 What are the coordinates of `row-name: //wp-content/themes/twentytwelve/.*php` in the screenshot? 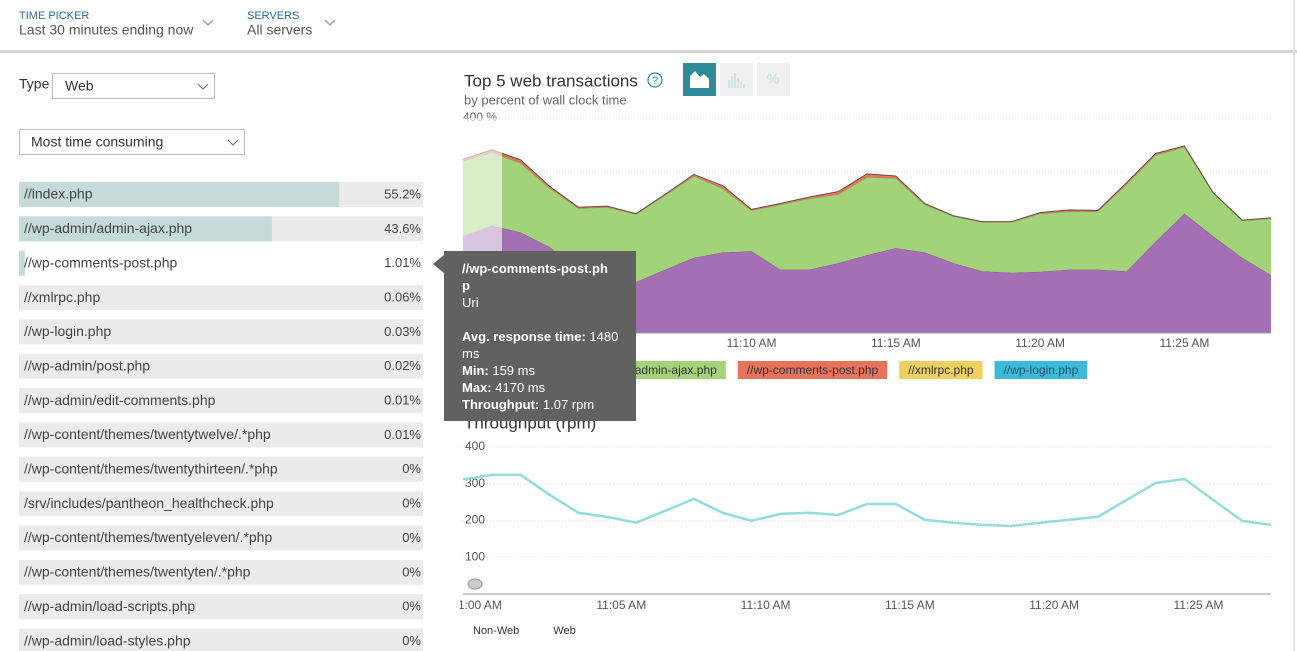 It's located at (147, 434).